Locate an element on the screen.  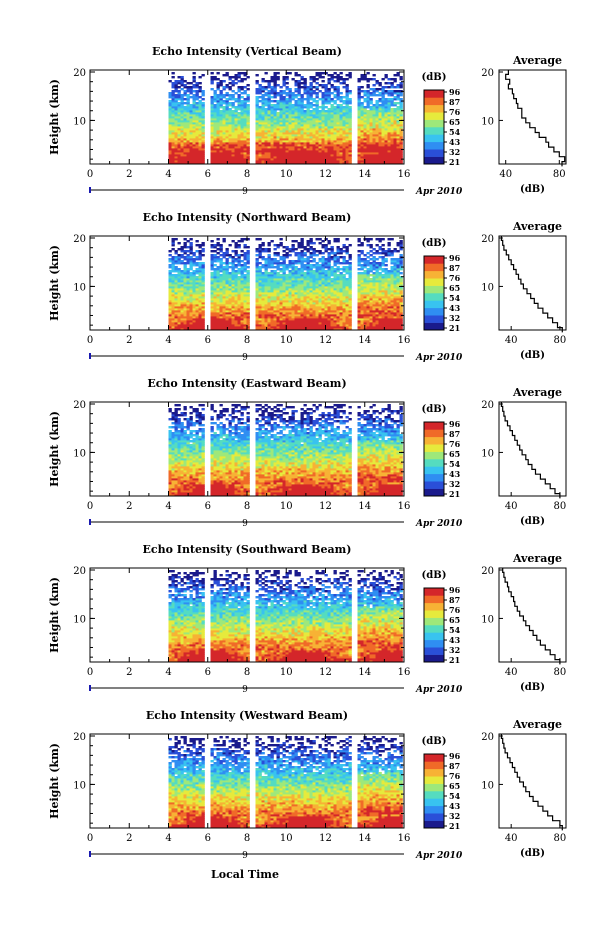
profile-x-tick-label: 40 is located at coordinates (505, 174).